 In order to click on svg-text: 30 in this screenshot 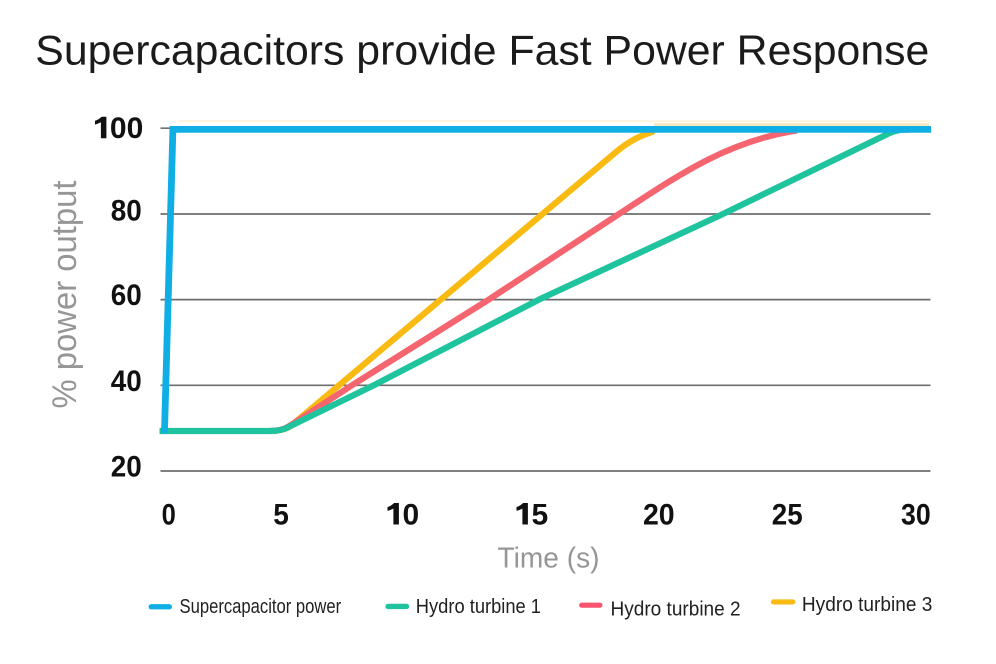, I will do `click(916, 515)`.